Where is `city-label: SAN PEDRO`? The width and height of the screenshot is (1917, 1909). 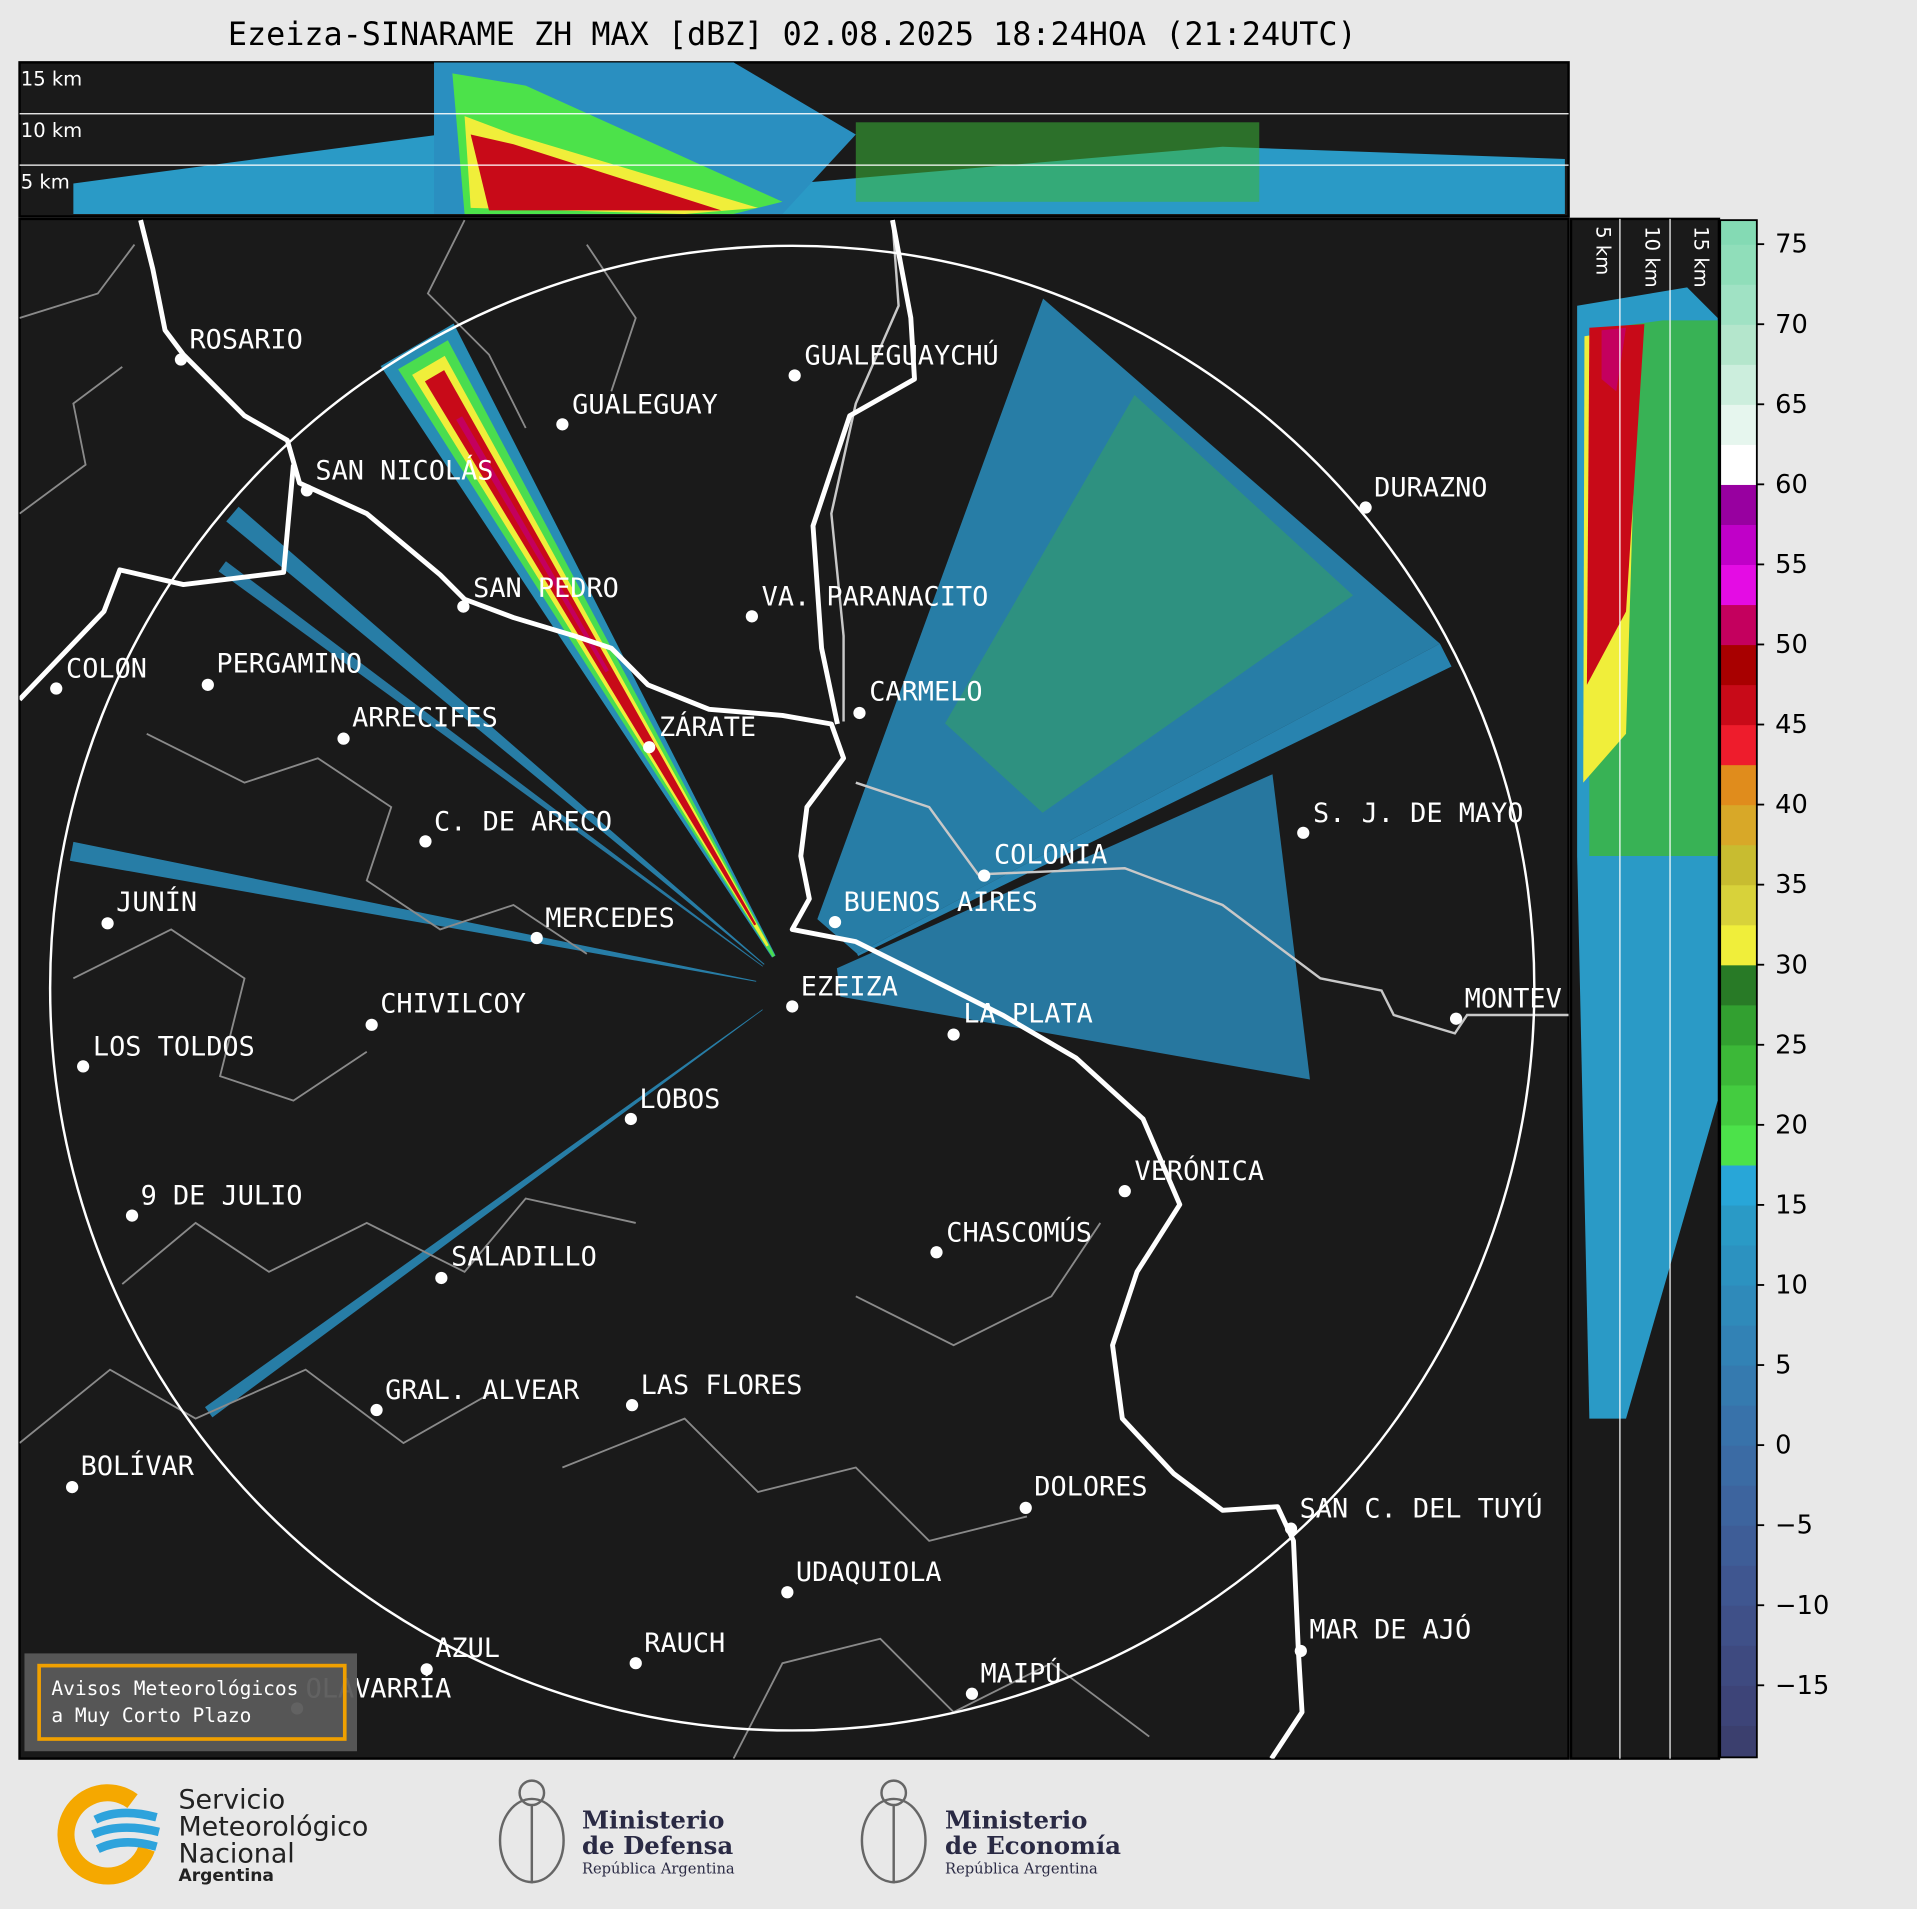 city-label: SAN PEDRO is located at coordinates (546, 588).